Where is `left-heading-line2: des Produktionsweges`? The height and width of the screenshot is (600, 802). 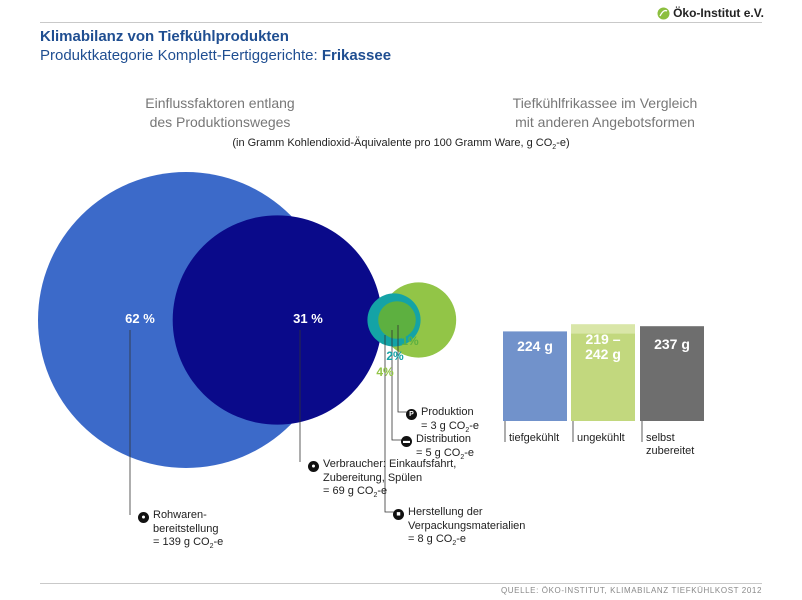 left-heading-line2: des Produktionsweges is located at coordinates (220, 122).